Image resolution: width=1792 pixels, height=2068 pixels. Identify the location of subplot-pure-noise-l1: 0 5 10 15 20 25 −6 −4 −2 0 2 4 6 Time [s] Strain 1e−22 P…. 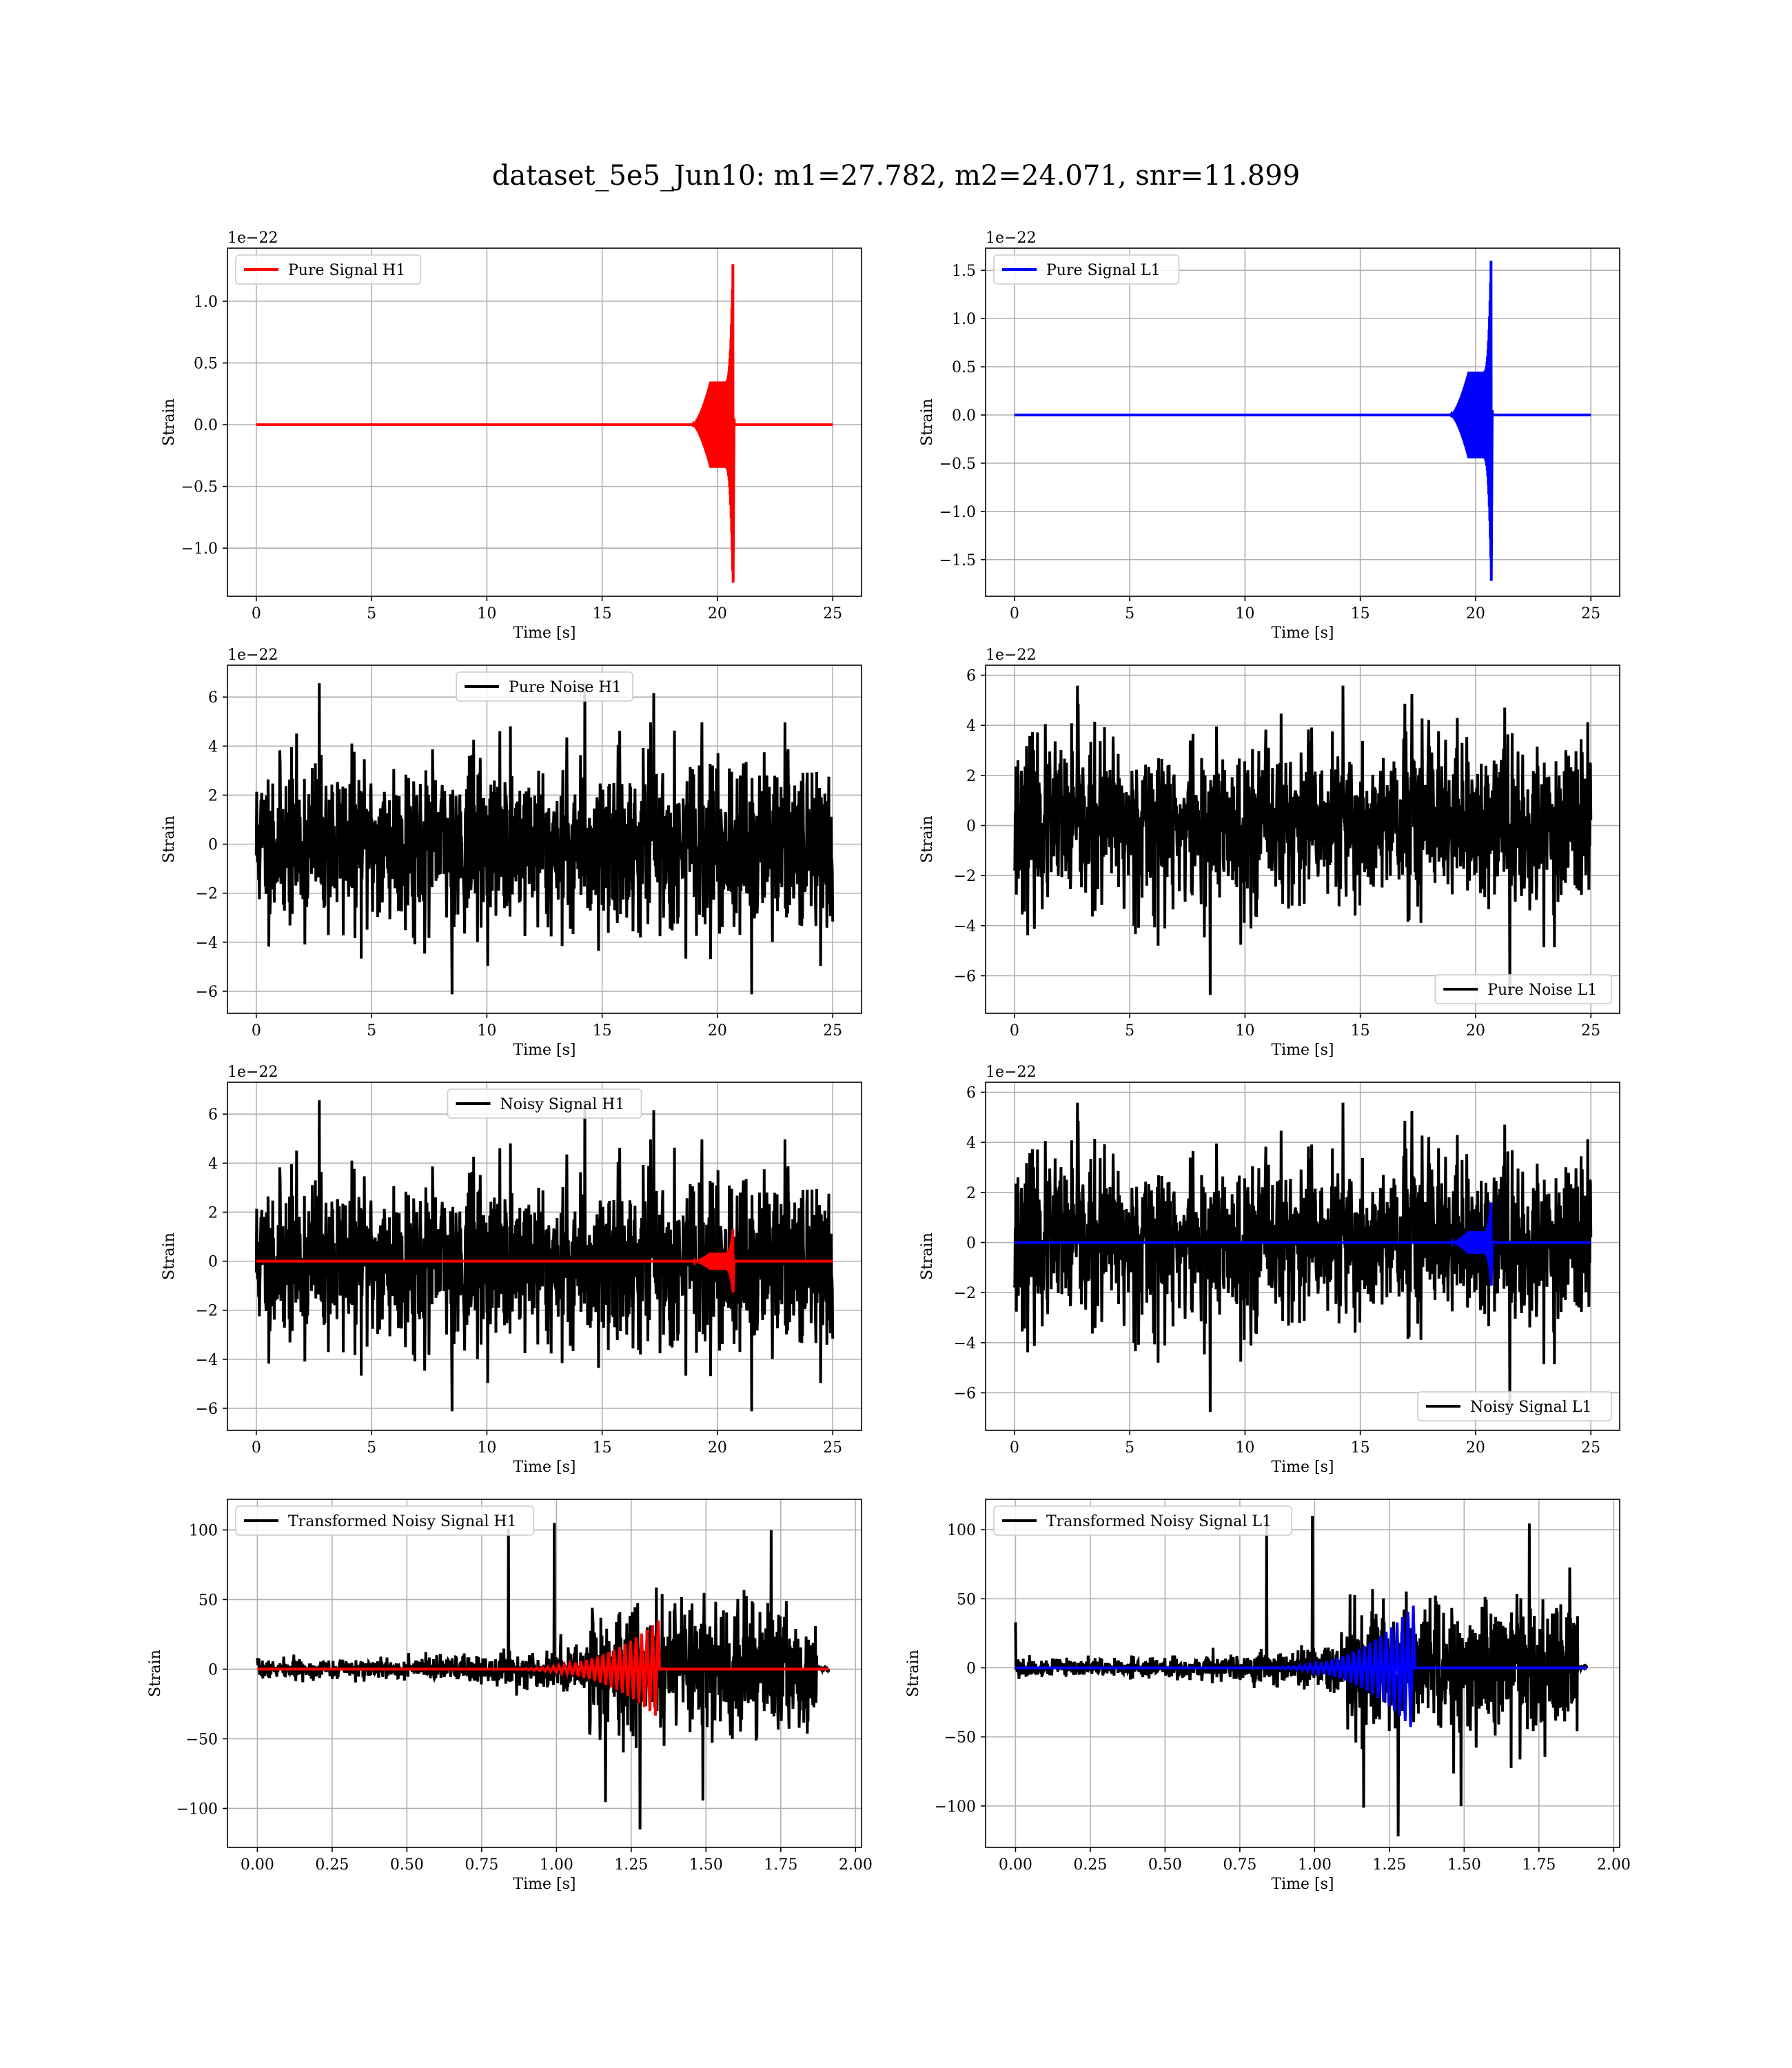
(1269, 853).